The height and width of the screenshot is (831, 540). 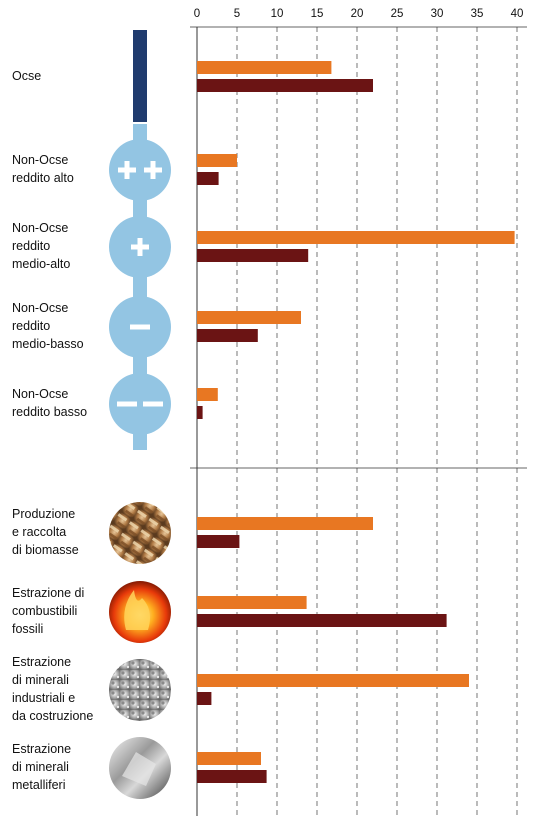 I want to click on category-label: Non-Ocse reddito medio-alto, so click(x=41, y=246).